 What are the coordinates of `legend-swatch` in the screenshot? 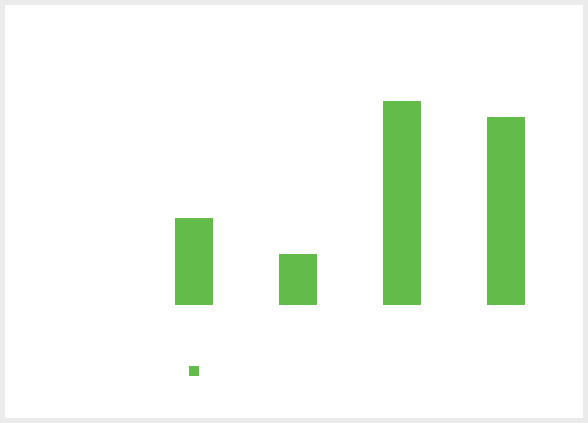 It's located at (194, 371).